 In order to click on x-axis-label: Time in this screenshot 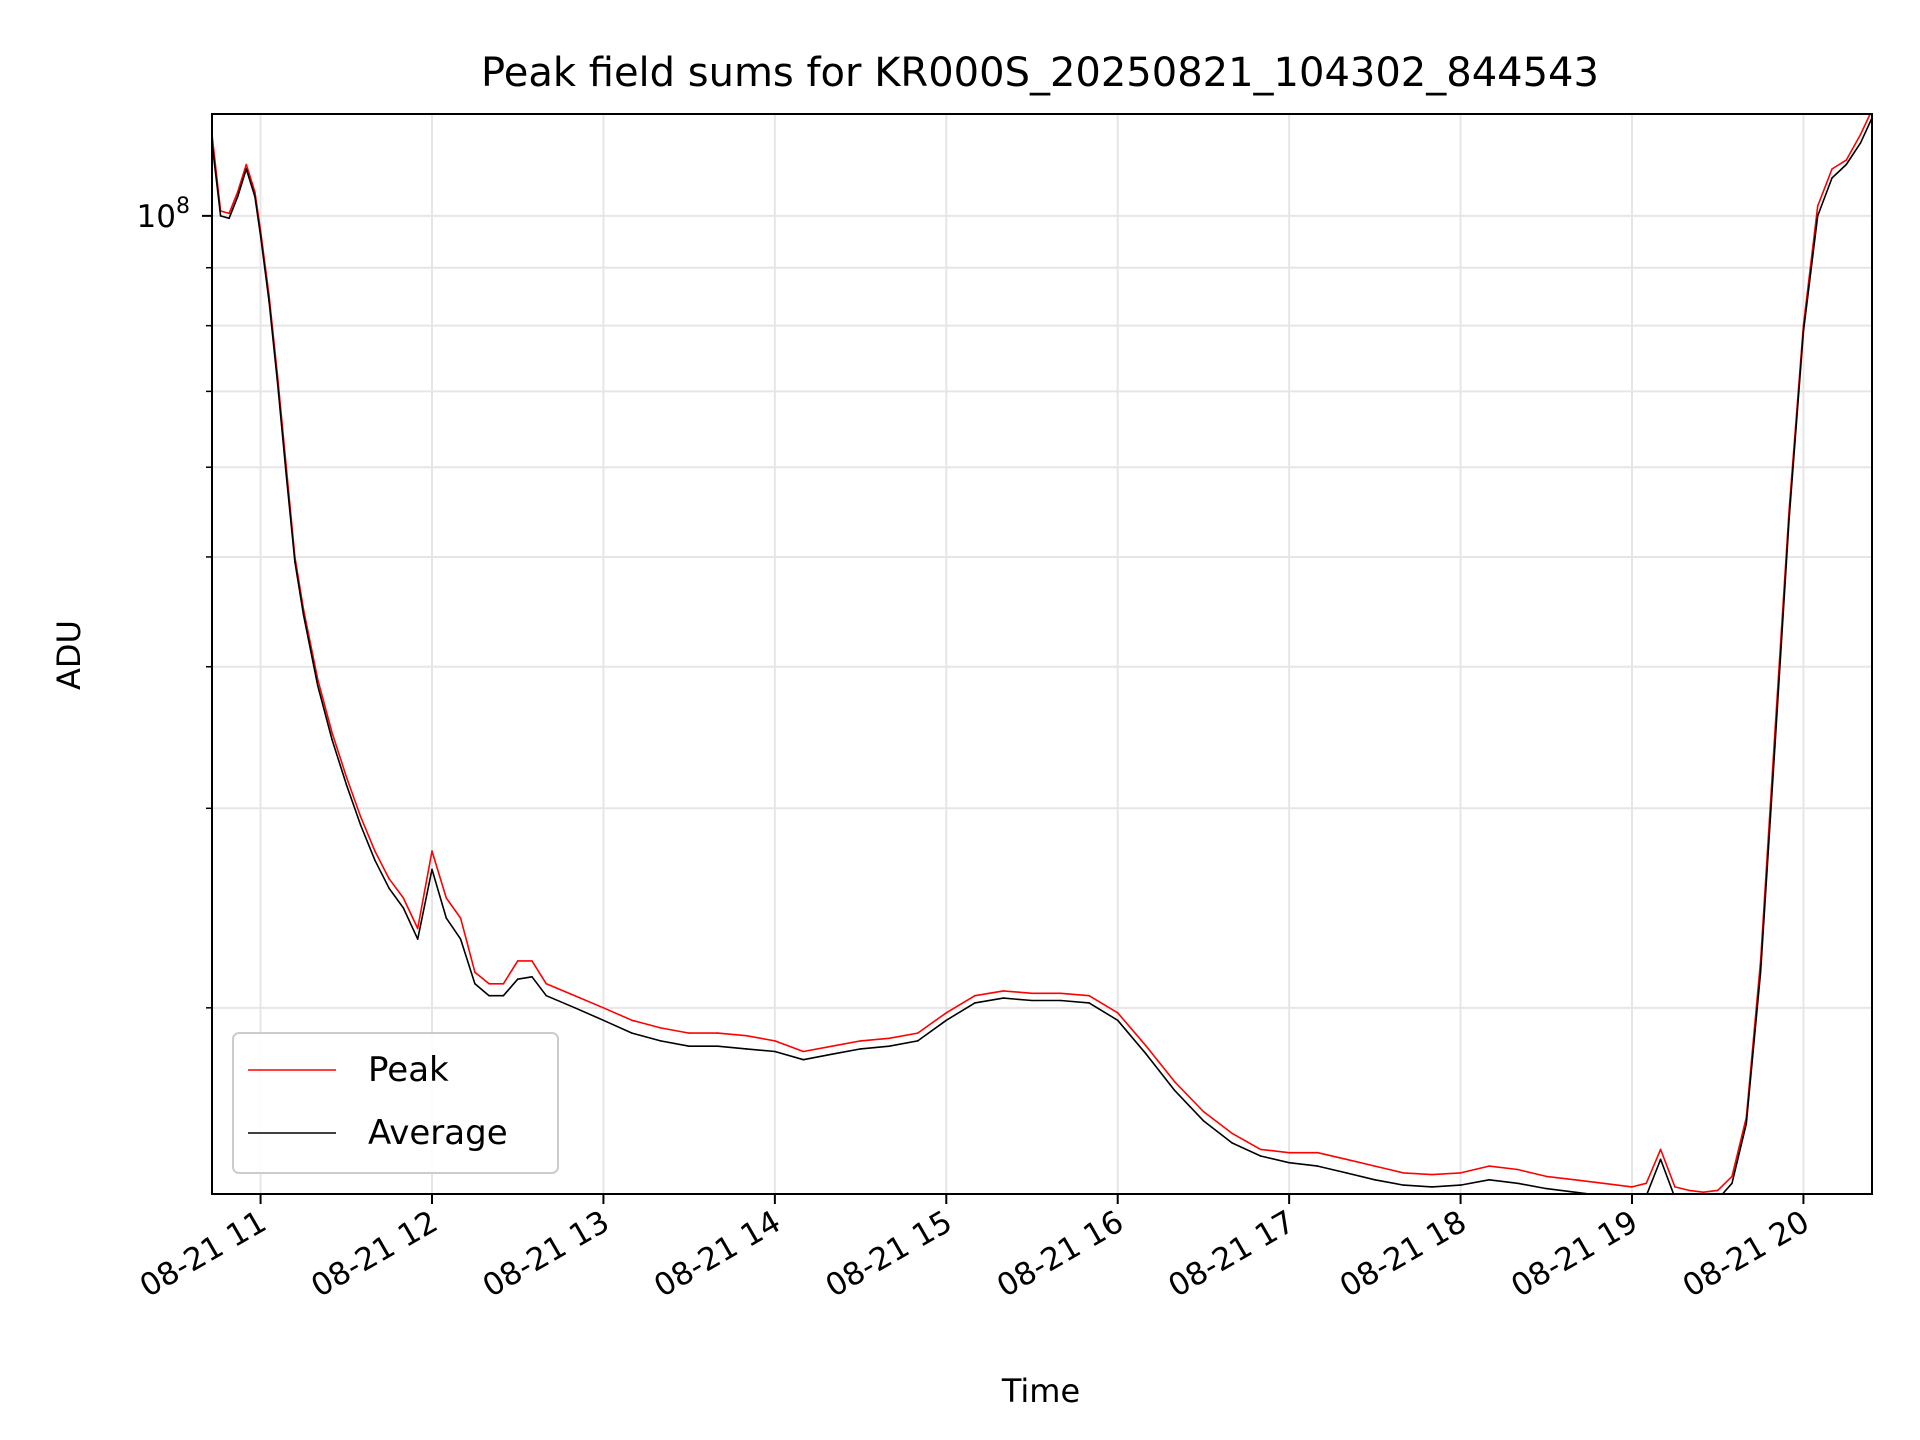, I will do `click(1040, 1391)`.